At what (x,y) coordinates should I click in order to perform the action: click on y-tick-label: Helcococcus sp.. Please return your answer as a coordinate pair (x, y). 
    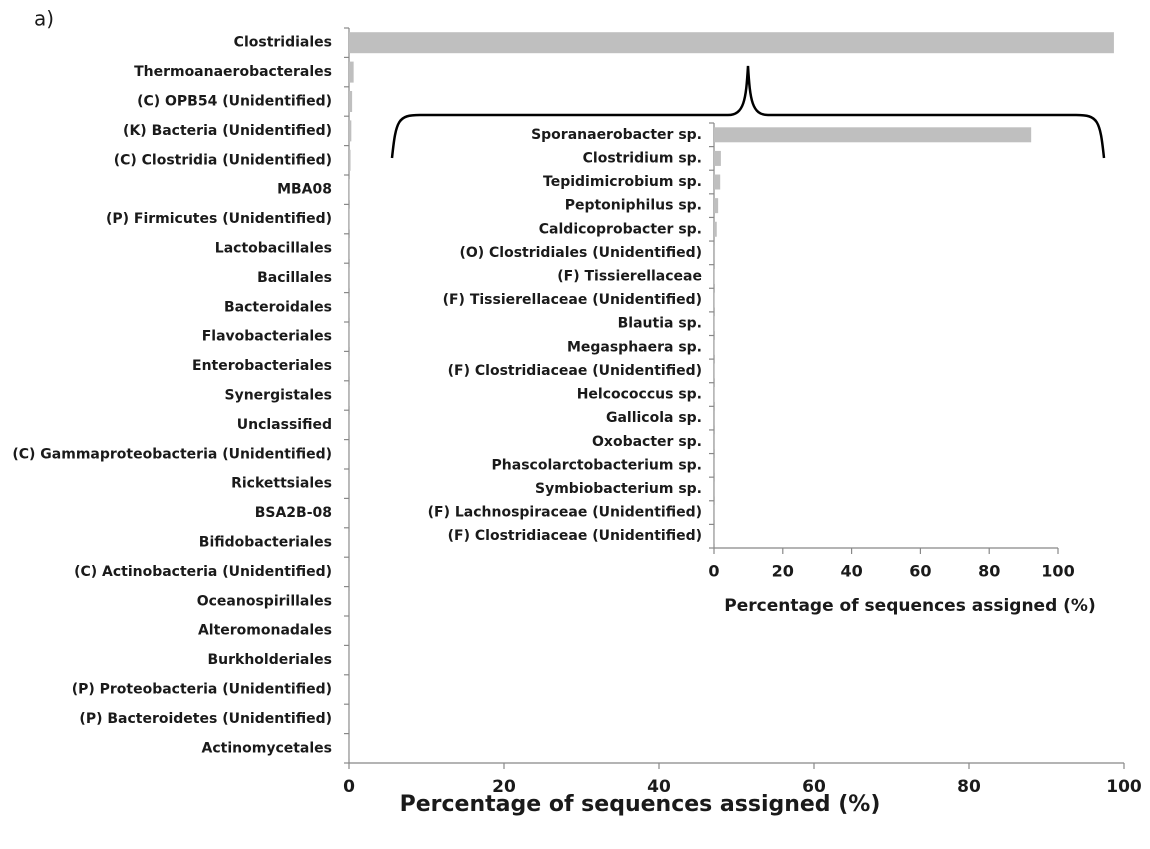
    Looking at the image, I should click on (639, 395).